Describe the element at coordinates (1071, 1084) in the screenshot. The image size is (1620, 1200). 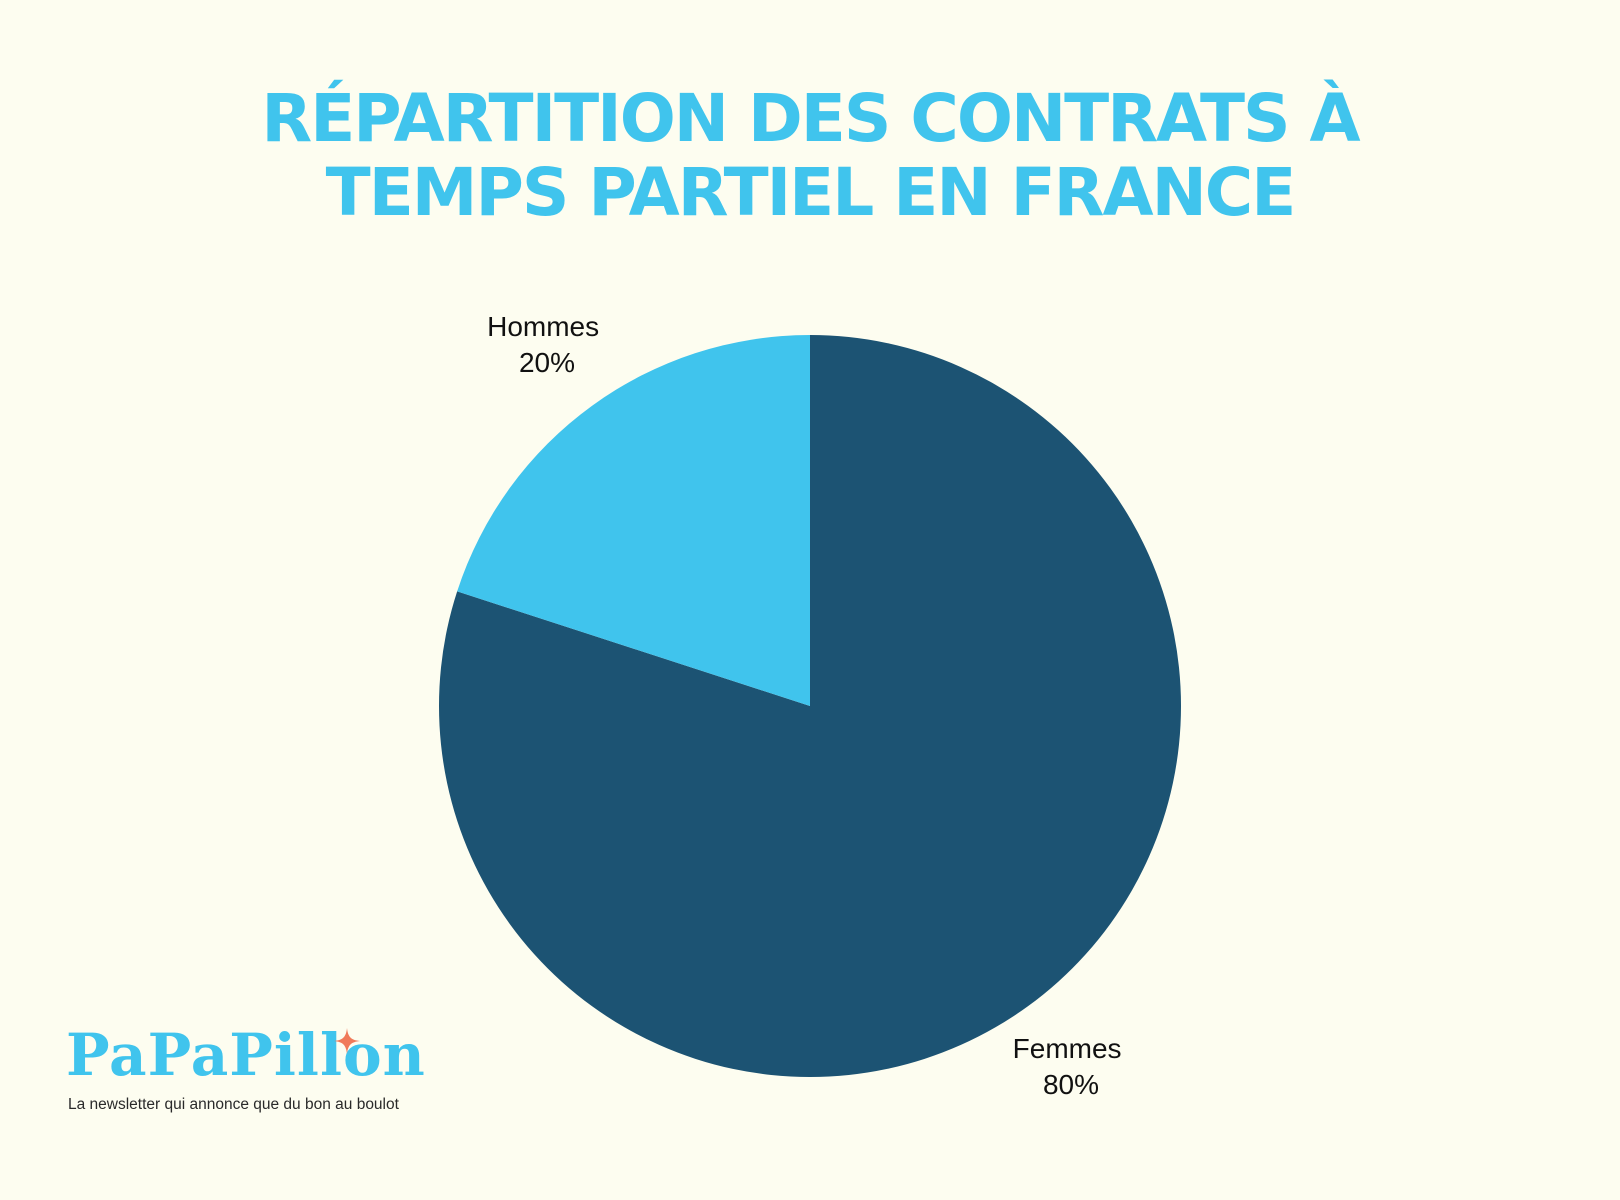
I see `slice-label-femmes-value: 80%` at that location.